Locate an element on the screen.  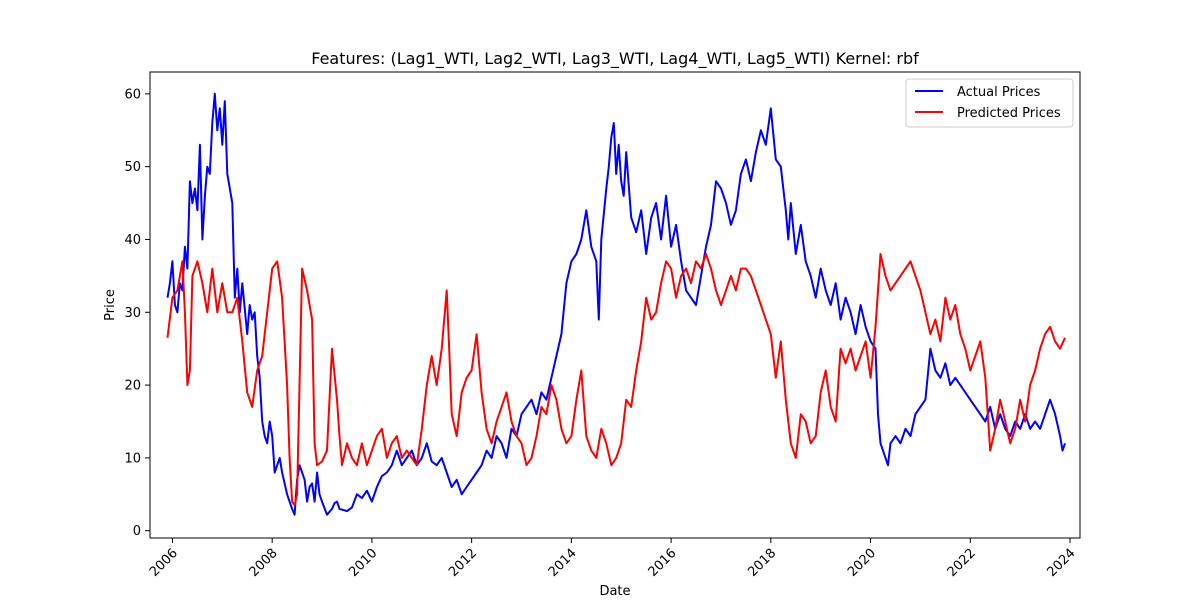
y-tick-label: 30 is located at coordinates (132, 313).